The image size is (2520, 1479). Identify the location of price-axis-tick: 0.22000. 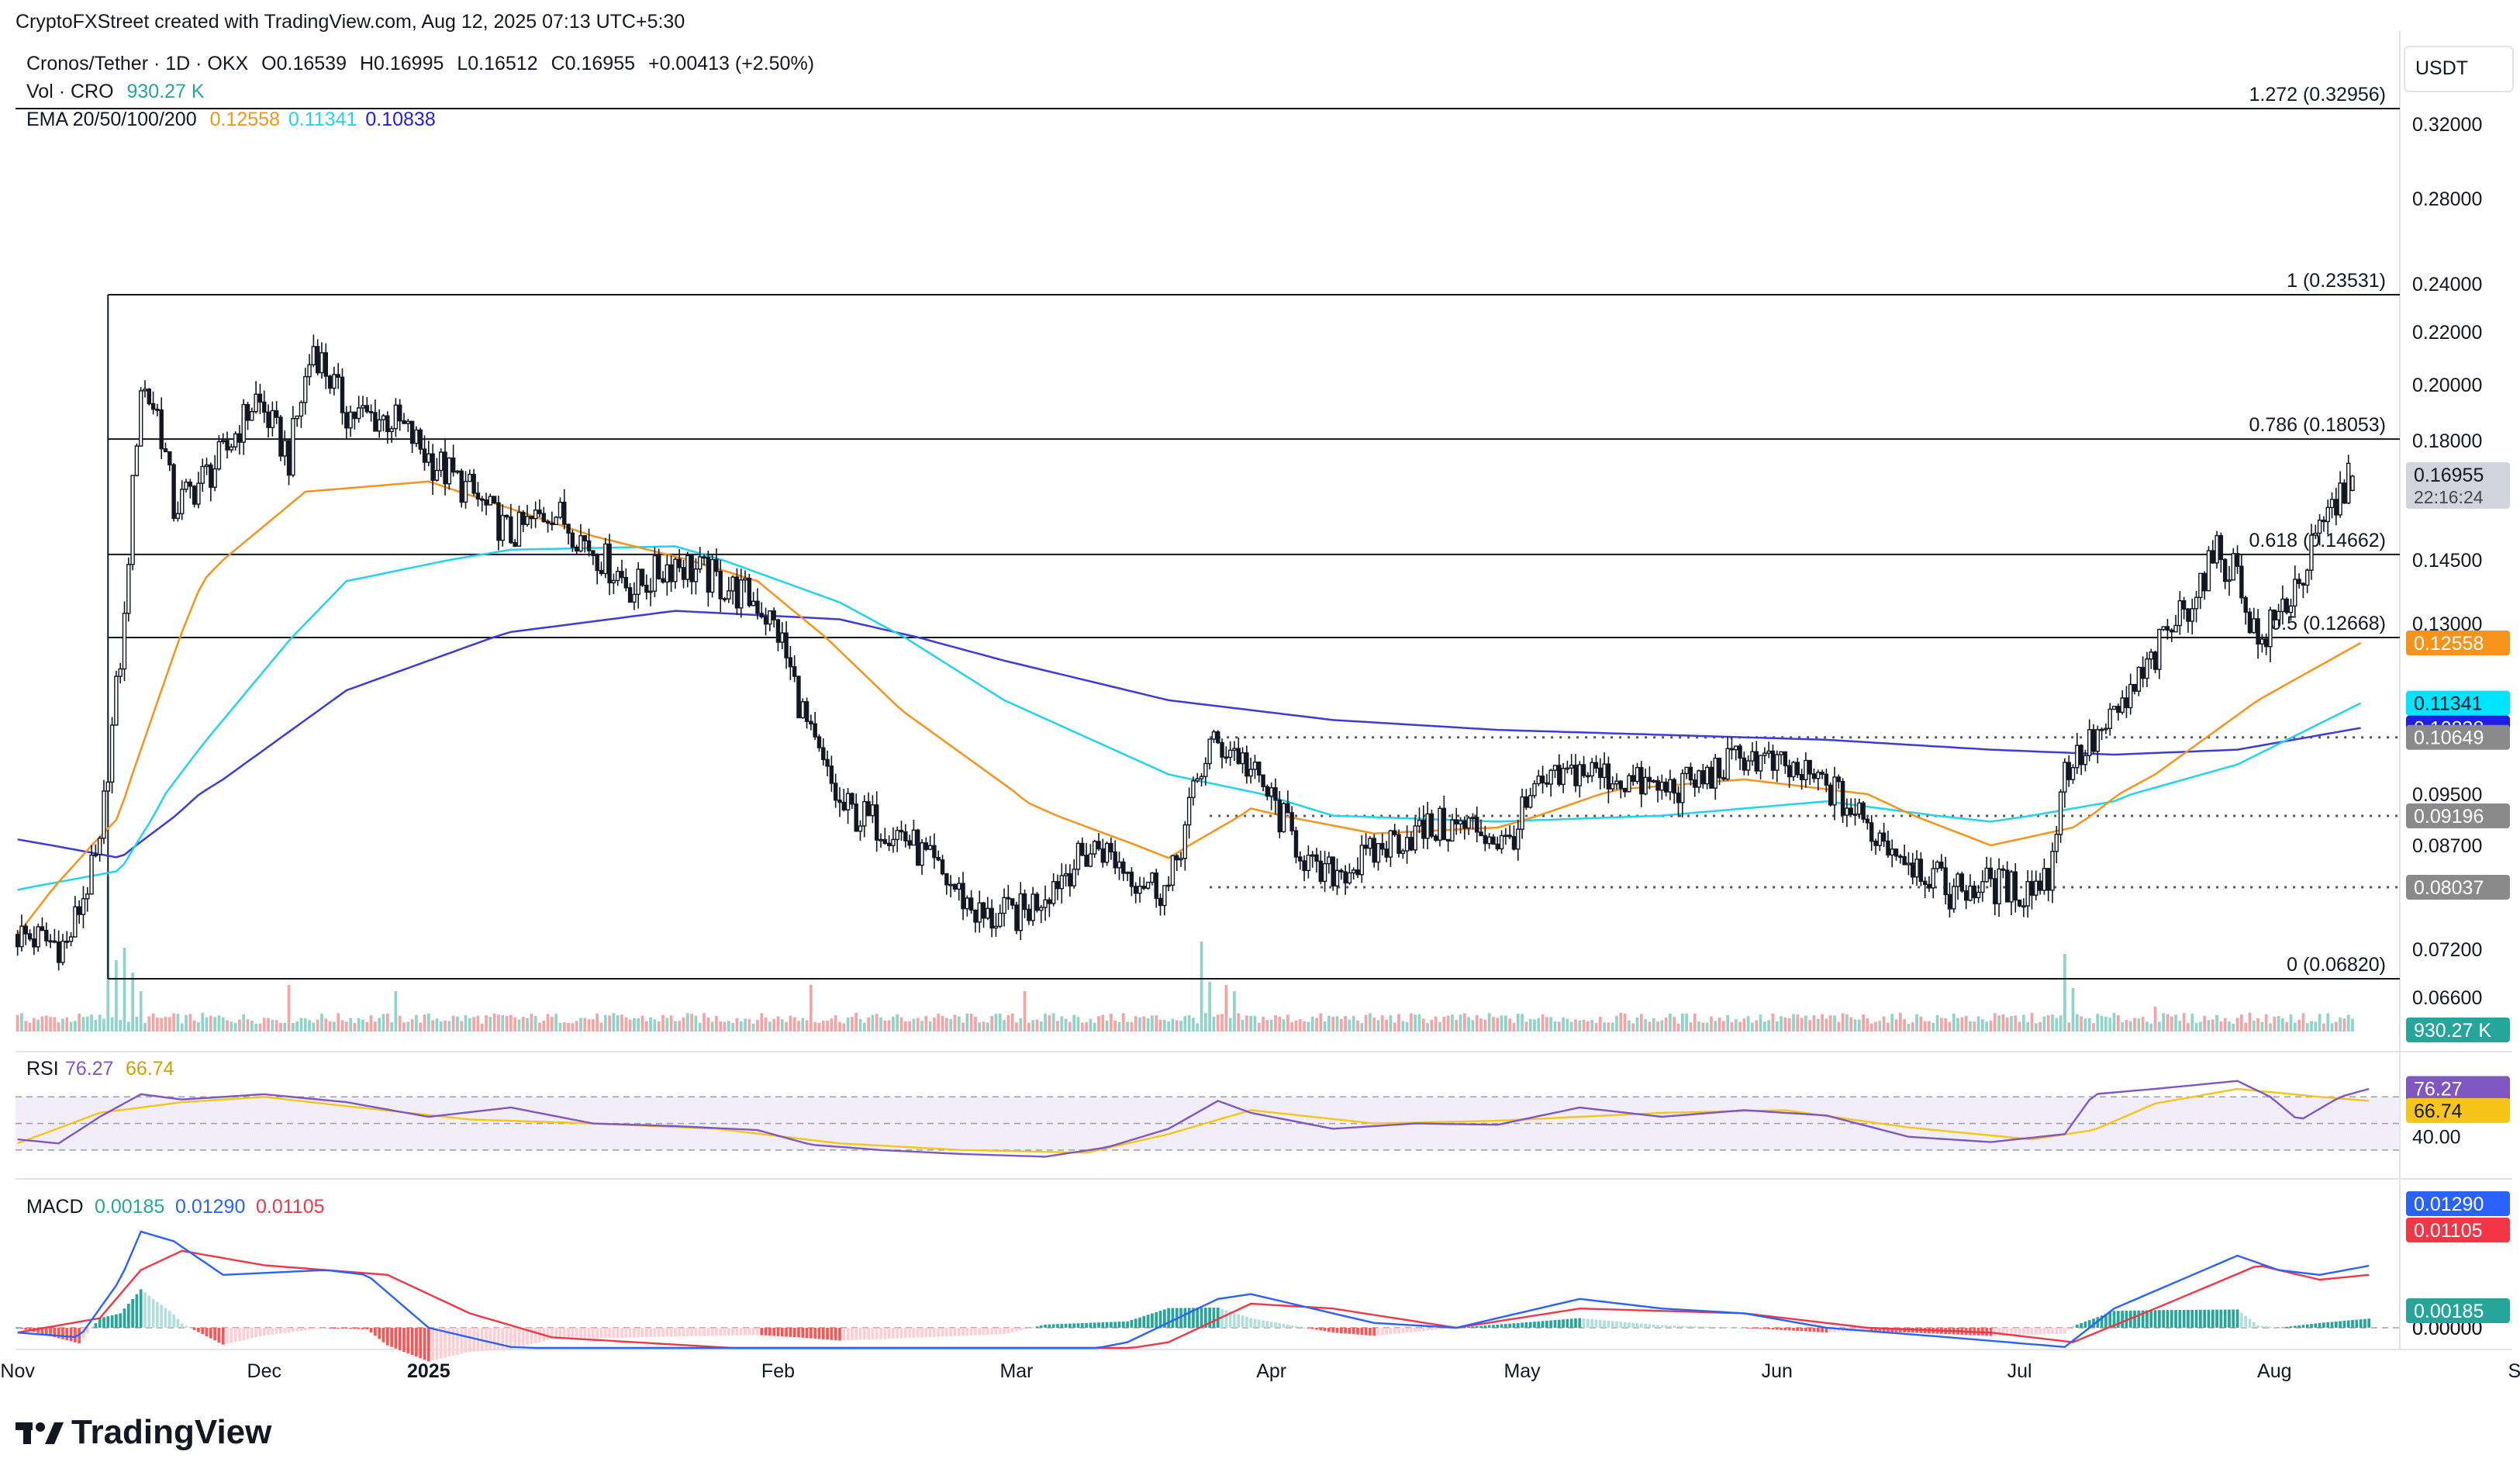
(2447, 333).